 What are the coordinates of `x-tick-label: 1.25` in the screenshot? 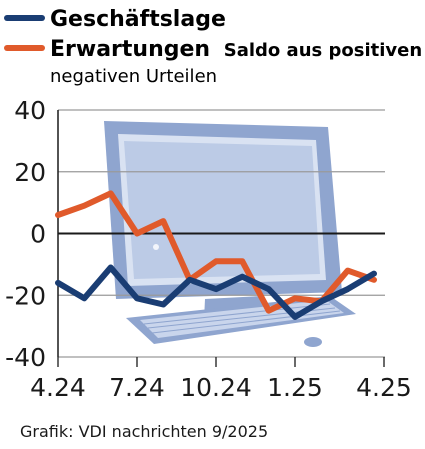 It's located at (295, 387).